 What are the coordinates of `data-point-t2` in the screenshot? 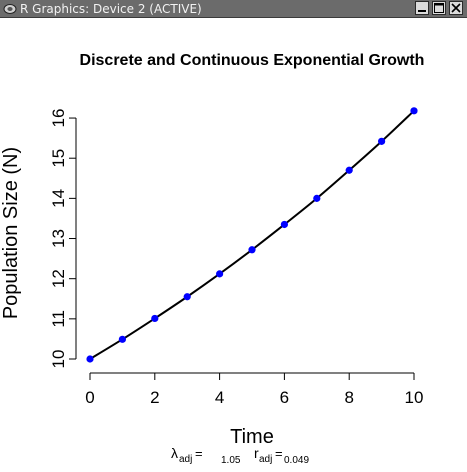 It's located at (155, 318).